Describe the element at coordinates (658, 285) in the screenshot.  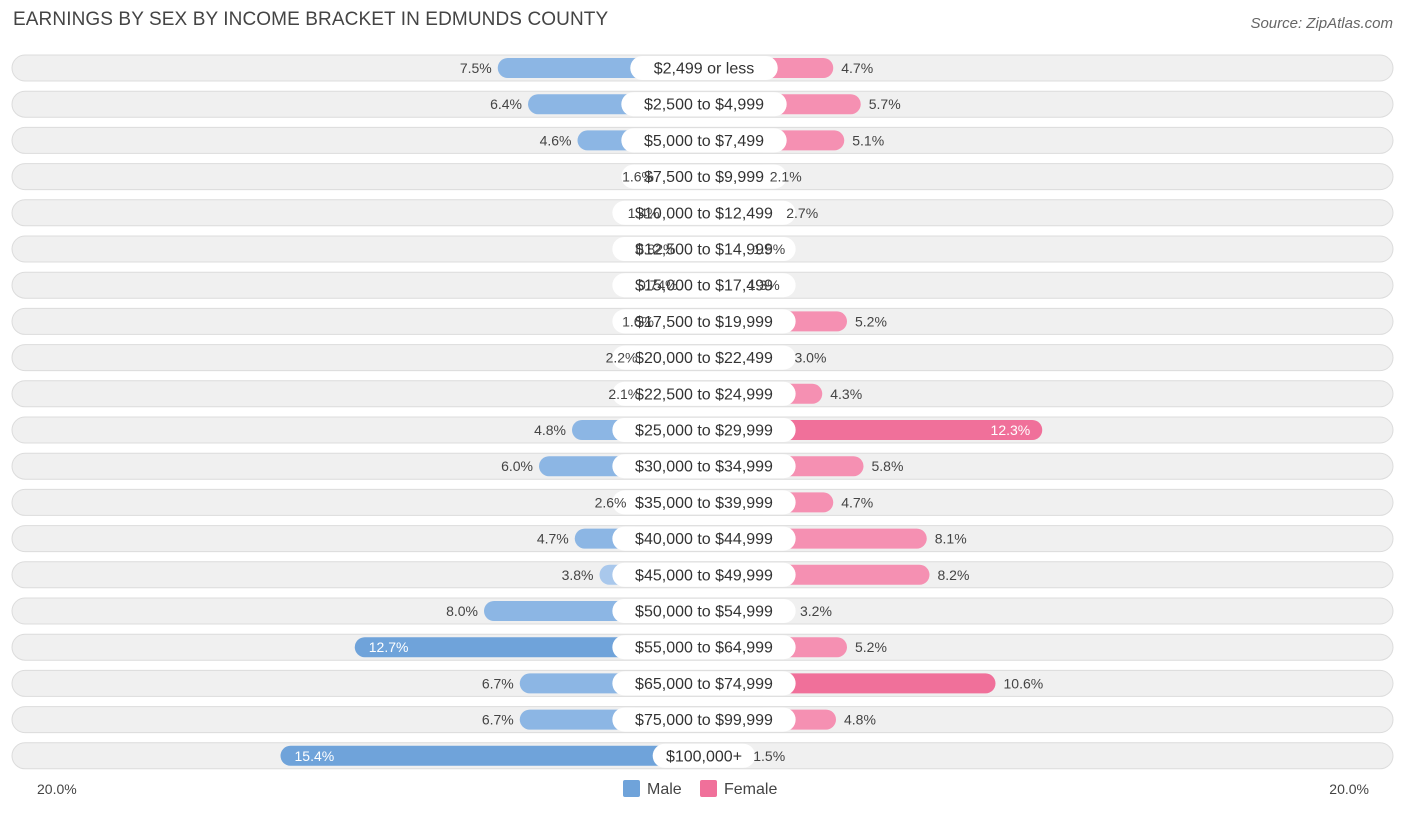
I see `male-value-label: 0.74%` at that location.